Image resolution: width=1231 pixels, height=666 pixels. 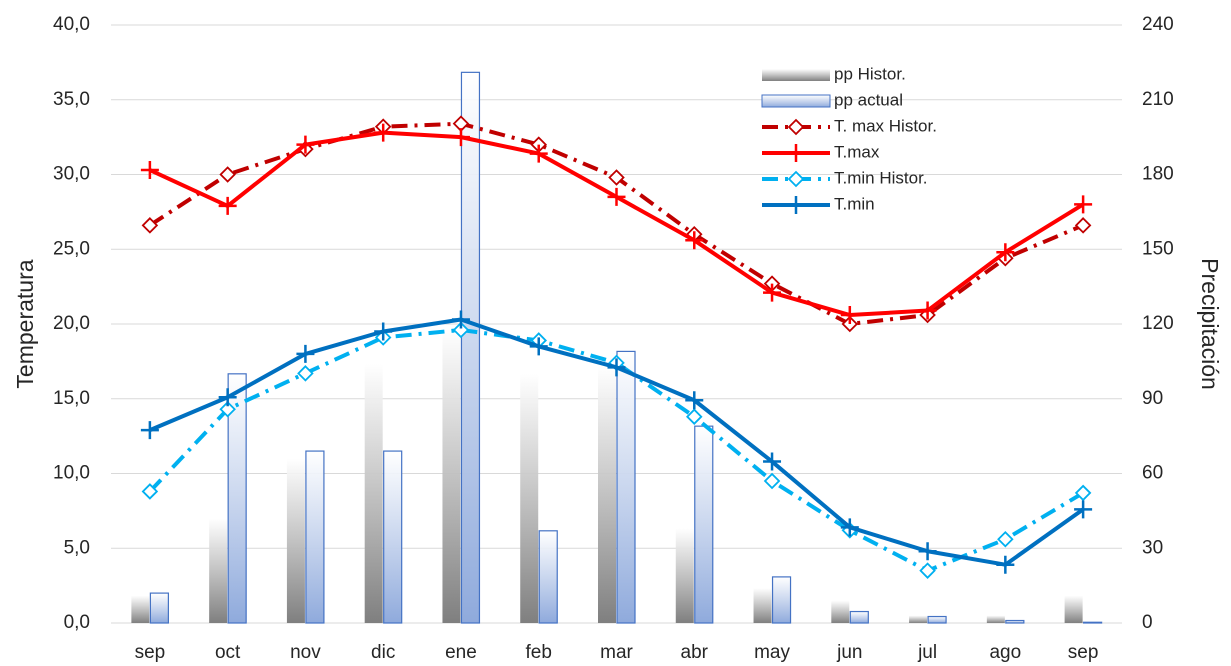 I want to click on legend-label: pp actual, so click(x=868, y=99).